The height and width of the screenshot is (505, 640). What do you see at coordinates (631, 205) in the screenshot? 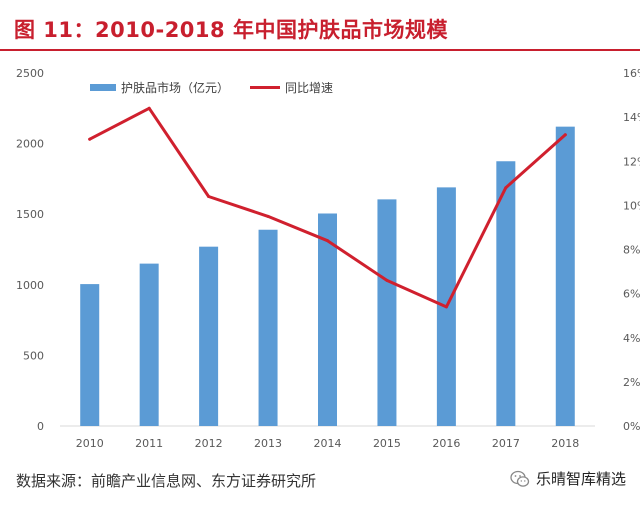
I see `y-right-tick-label: 10%` at bounding box center [631, 205].